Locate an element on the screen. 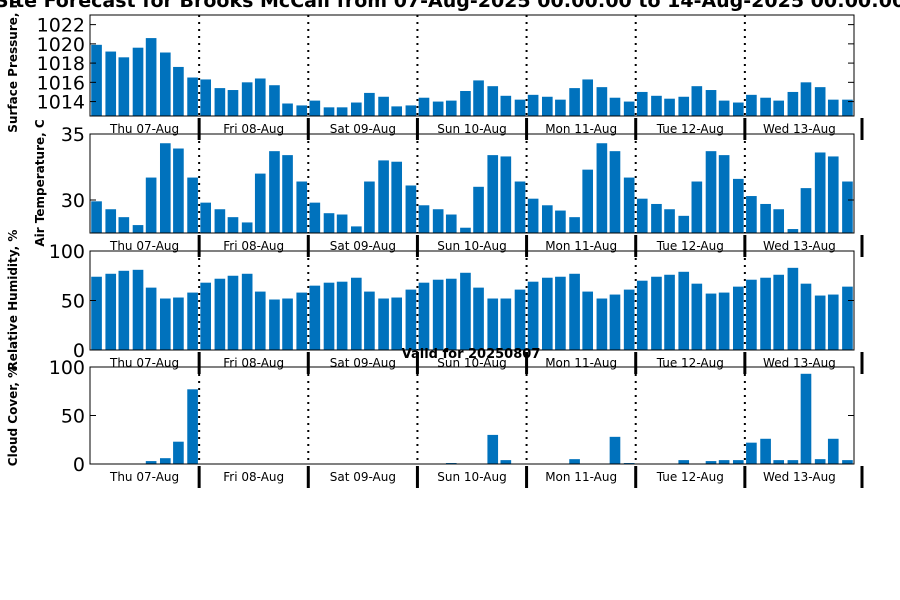  x-day-label: Thu 07-Aug is located at coordinates (144, 363).